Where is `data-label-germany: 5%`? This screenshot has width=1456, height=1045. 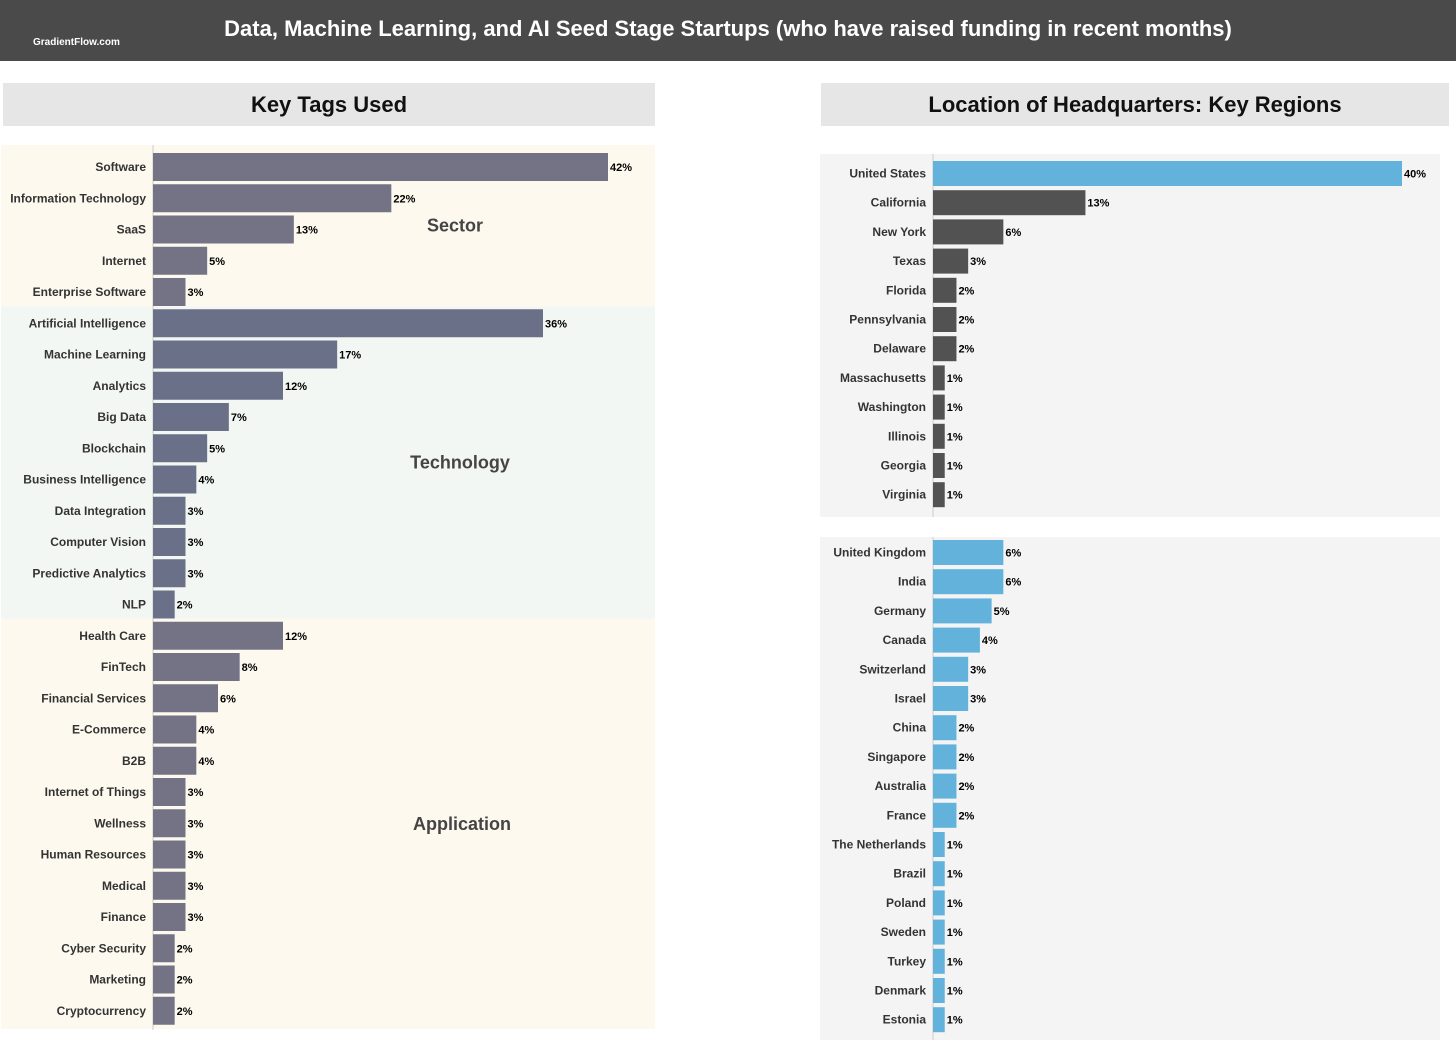 data-label-germany: 5% is located at coordinates (1002, 612).